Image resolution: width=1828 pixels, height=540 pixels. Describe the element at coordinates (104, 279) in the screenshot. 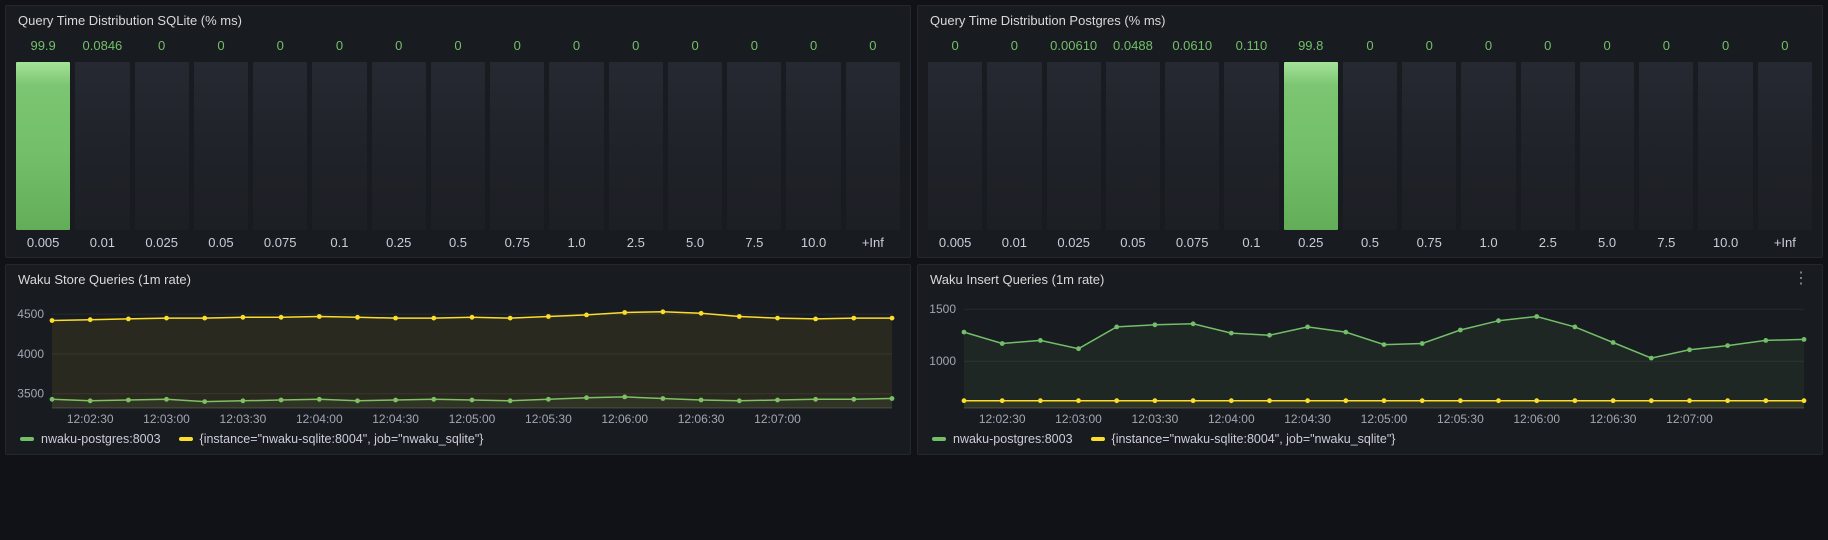

I see `panel-title-store-queries: Waku Store Queries (1m rate)` at that location.